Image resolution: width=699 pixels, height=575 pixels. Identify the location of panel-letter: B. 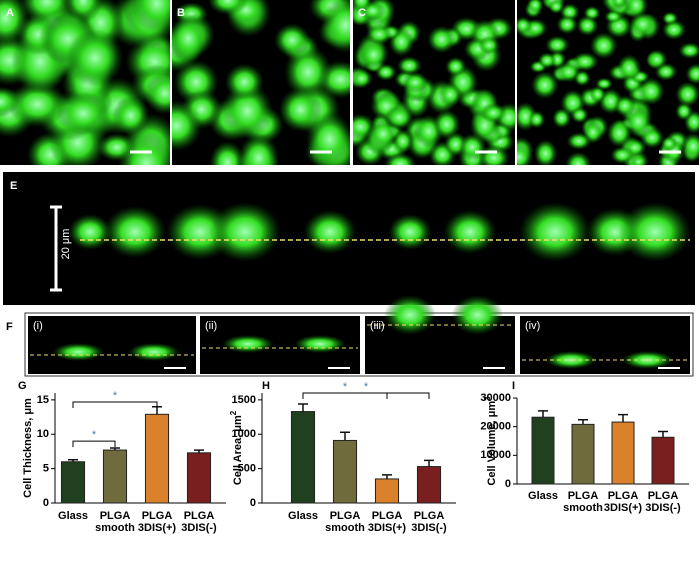
(181, 13).